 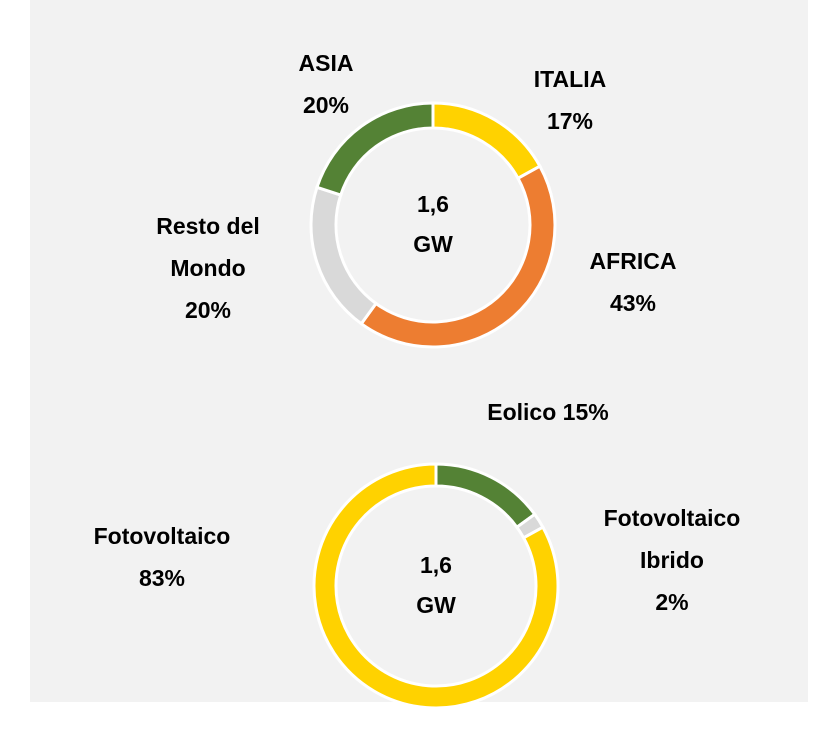 I want to click on category-label: Fotovoltaico, so click(x=162, y=536).